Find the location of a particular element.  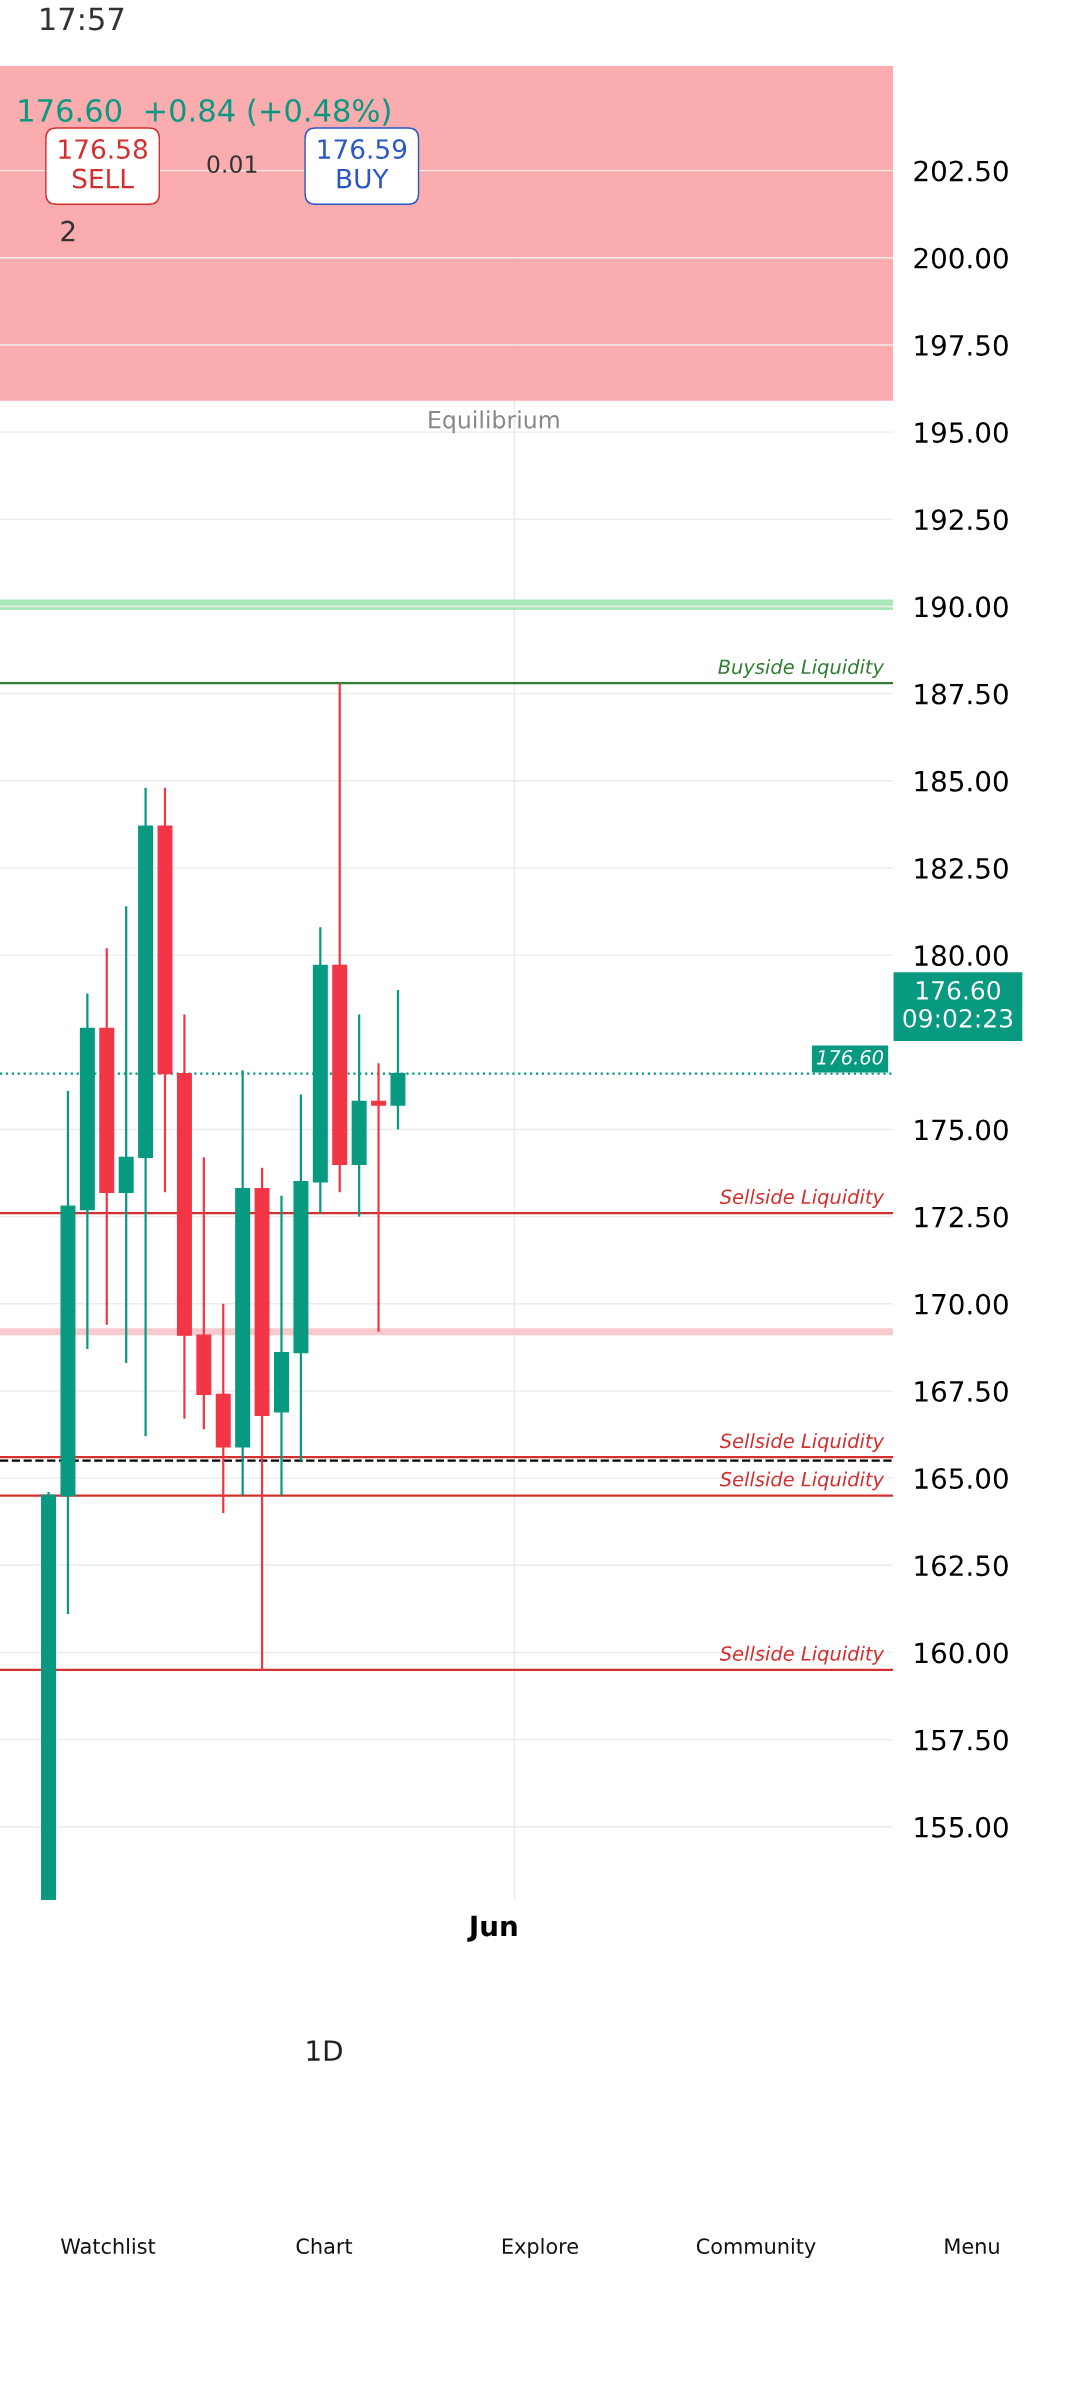

text: Jun is located at coordinates (492, 1928).